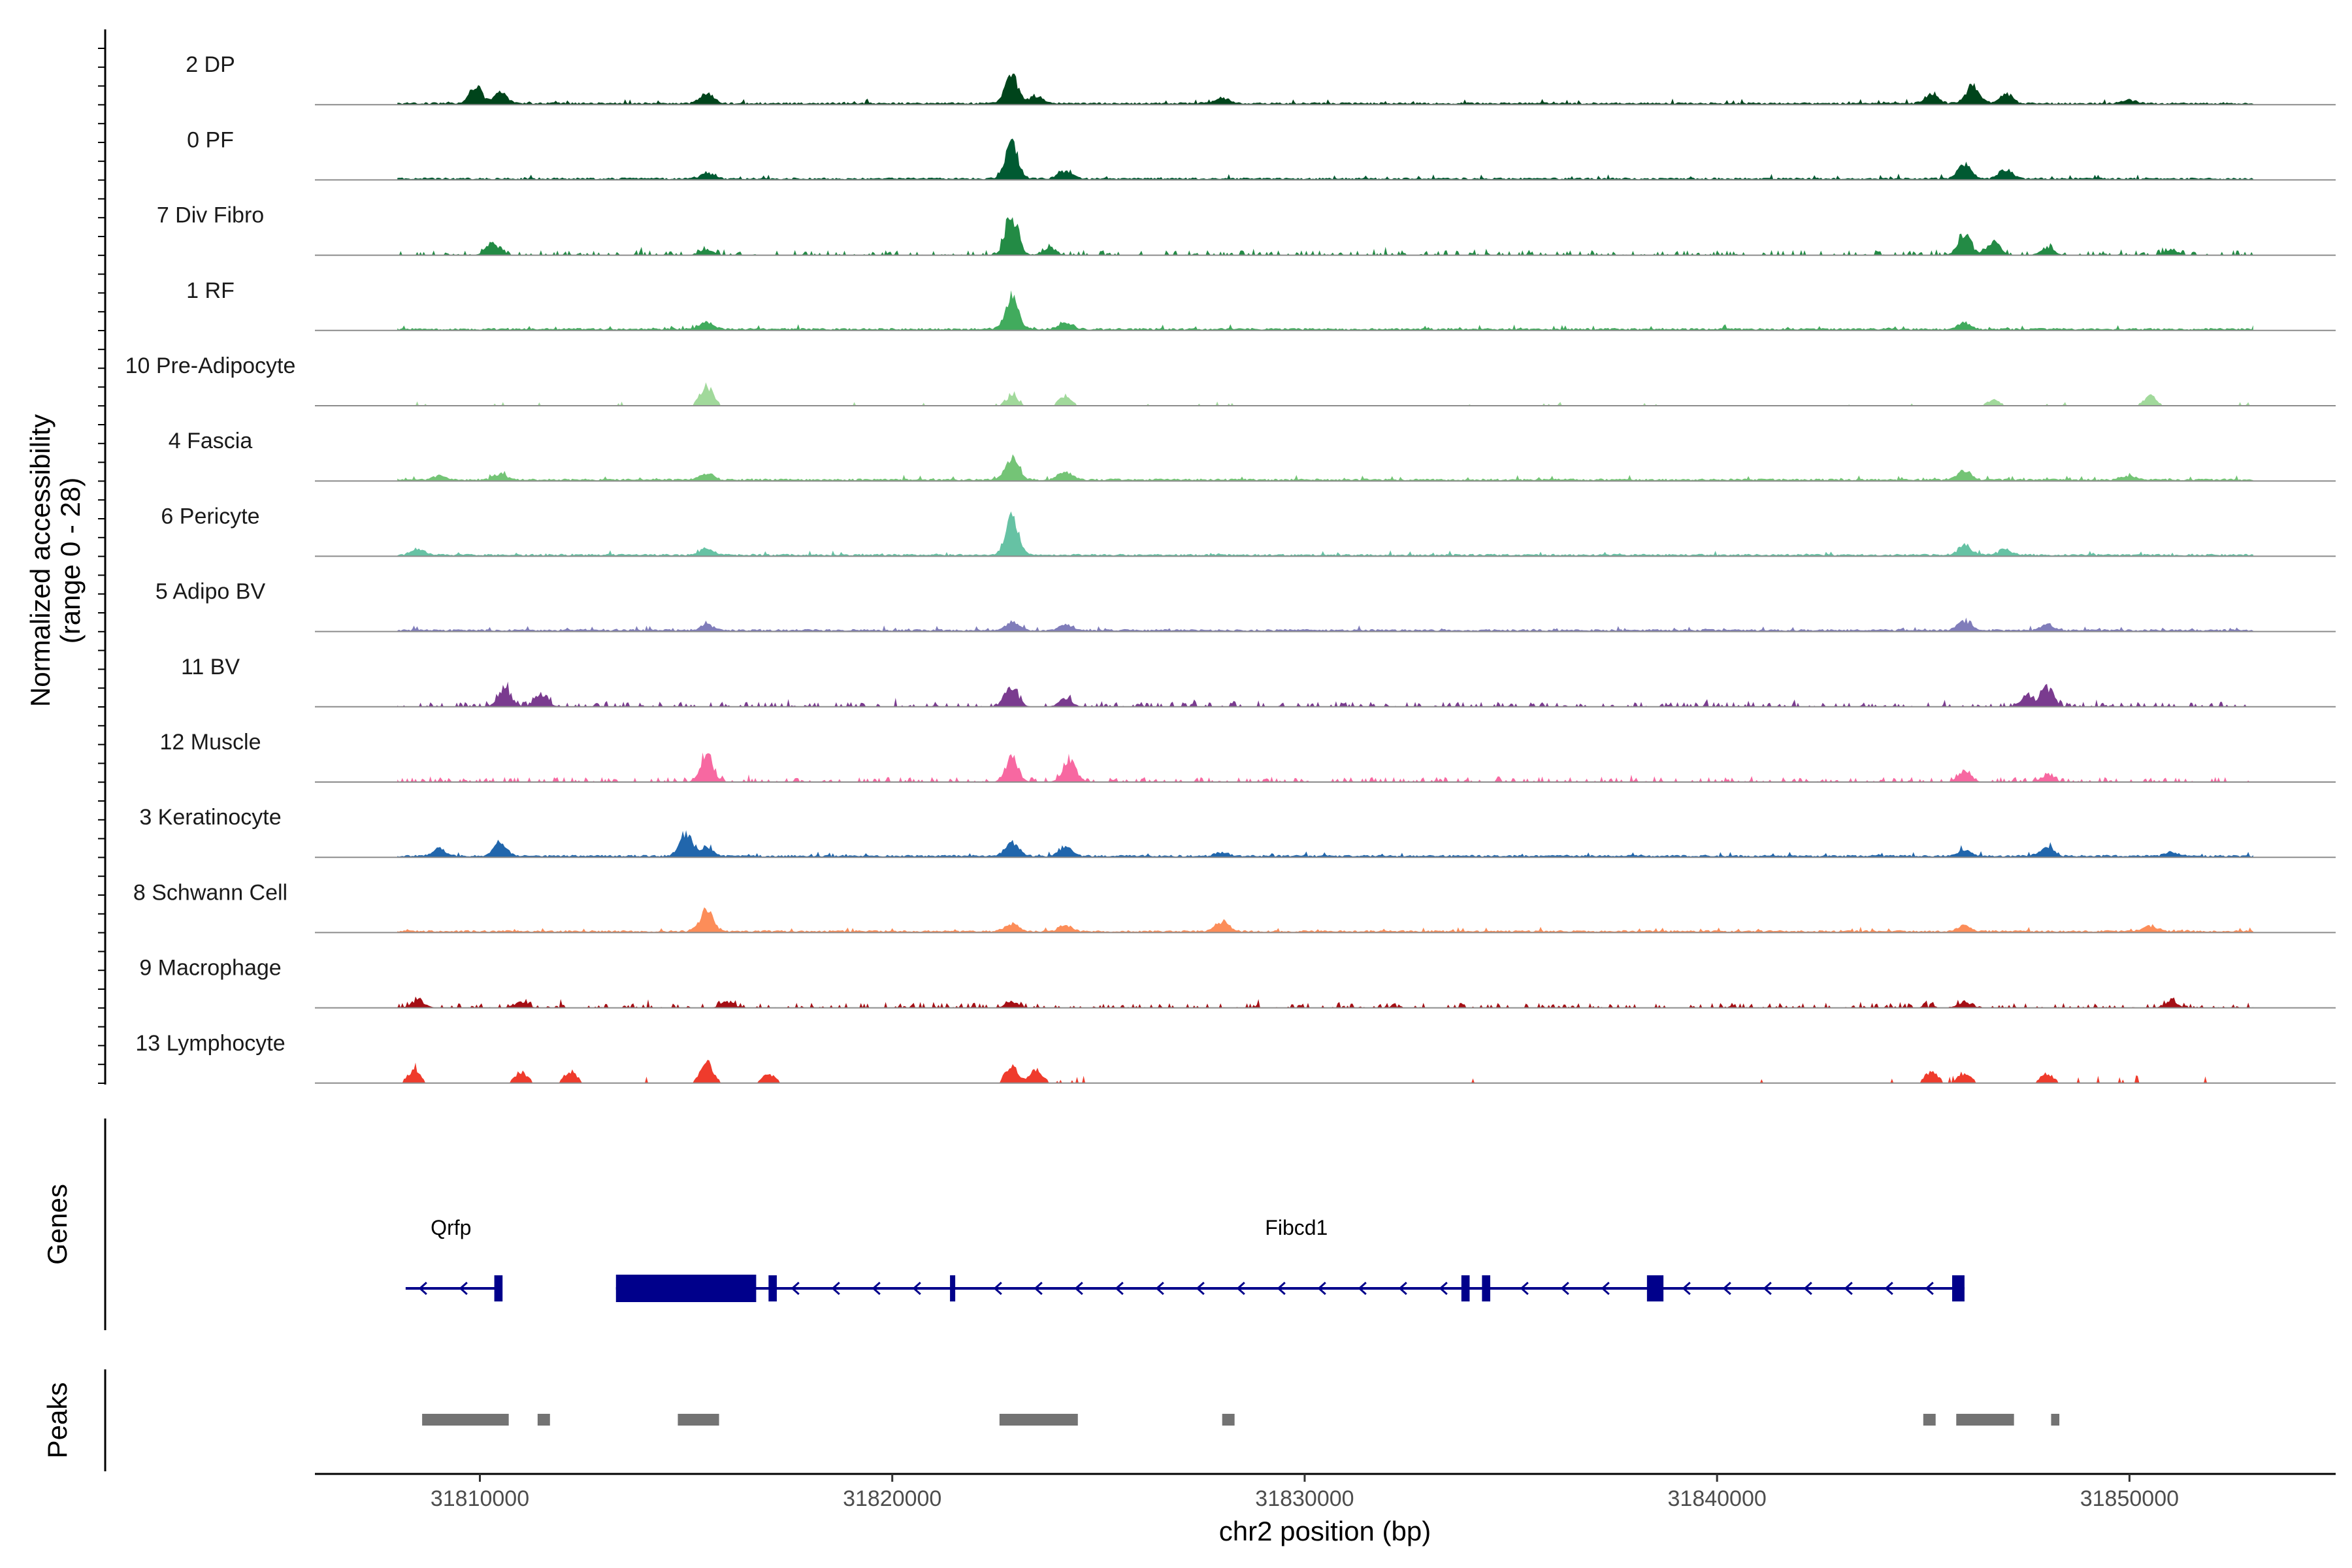 This screenshot has width=2352, height=1568. I want to click on coverage-area-12-muscle, so click(1325, 767).